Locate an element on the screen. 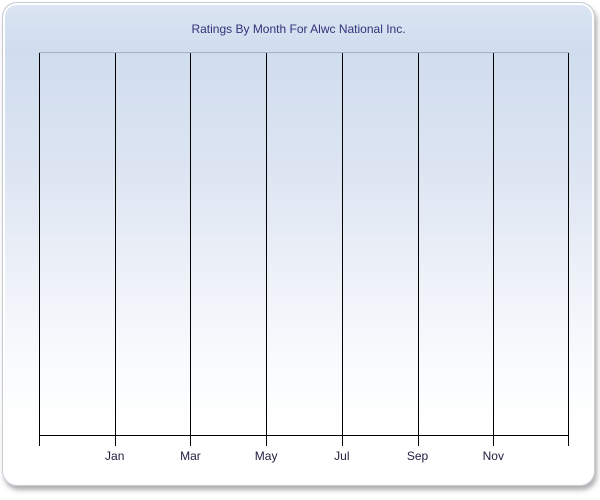 The width and height of the screenshot is (600, 500). x-axis-tick-label: Mar is located at coordinates (190, 456).